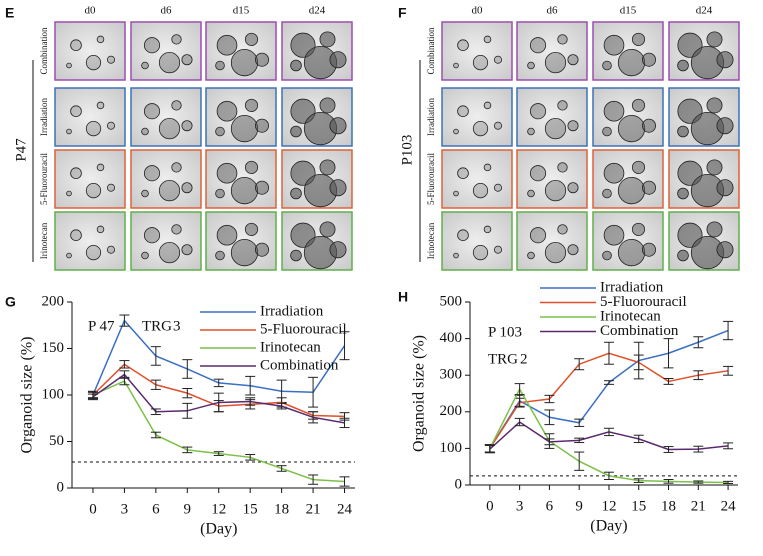  I want to click on legend-label: Combination, so click(299, 365).